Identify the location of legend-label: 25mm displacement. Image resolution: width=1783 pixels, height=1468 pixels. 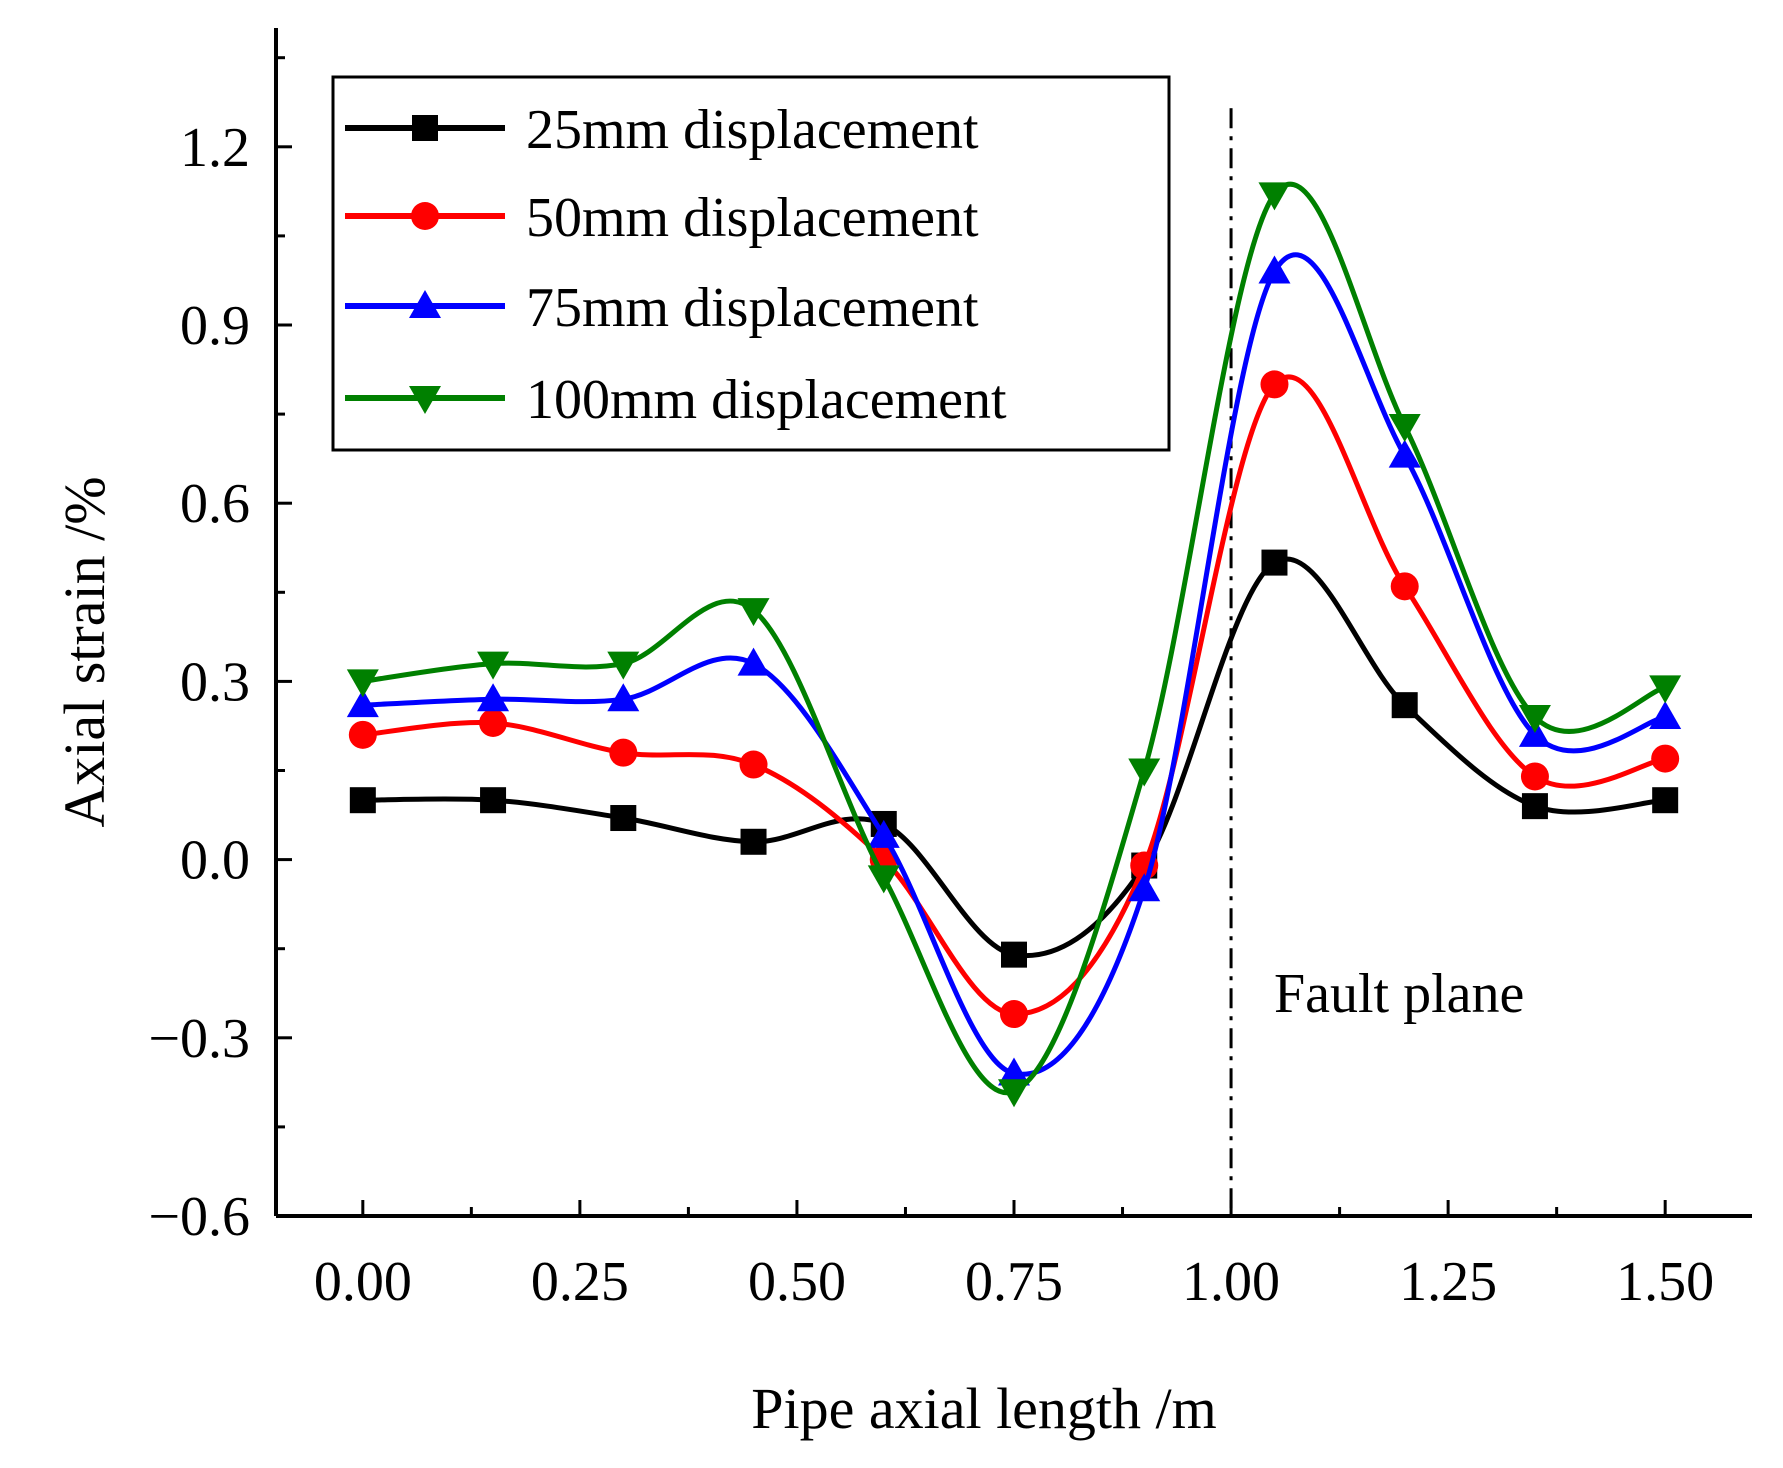
(752, 130).